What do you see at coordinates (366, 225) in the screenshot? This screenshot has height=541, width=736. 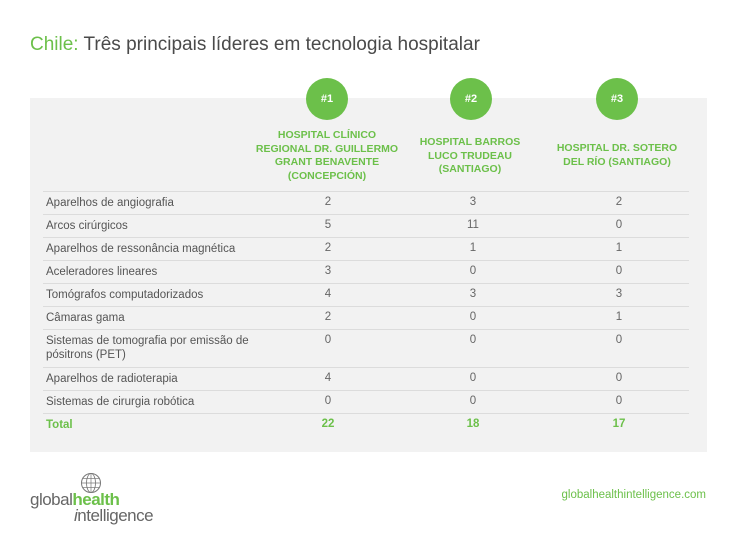 I see `table-row: Arcos cirúrgicos 5 11 0` at bounding box center [366, 225].